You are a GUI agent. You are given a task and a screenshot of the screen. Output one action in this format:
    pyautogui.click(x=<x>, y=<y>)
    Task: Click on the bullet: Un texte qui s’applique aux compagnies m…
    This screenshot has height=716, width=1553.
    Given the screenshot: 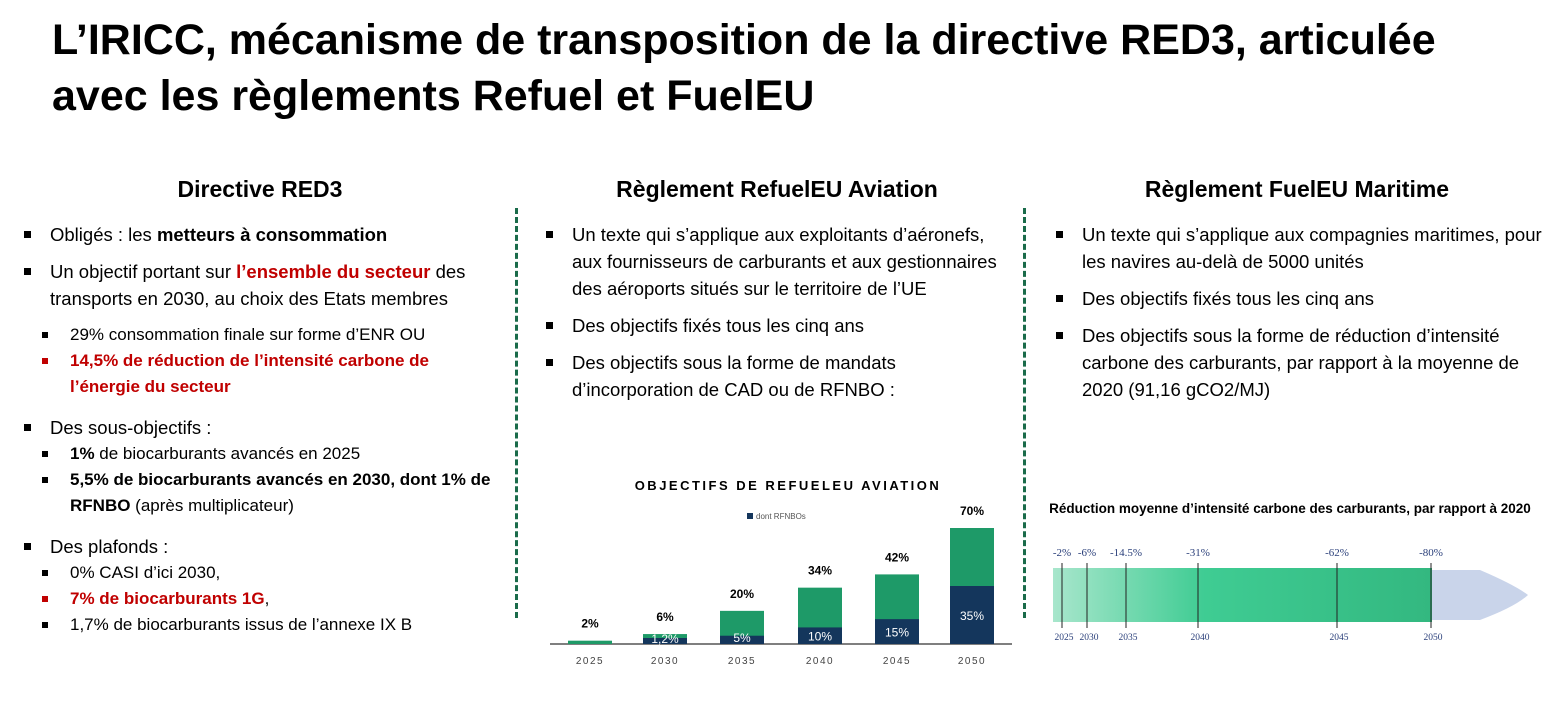 What is the action you would take?
    pyautogui.click(x=1297, y=248)
    